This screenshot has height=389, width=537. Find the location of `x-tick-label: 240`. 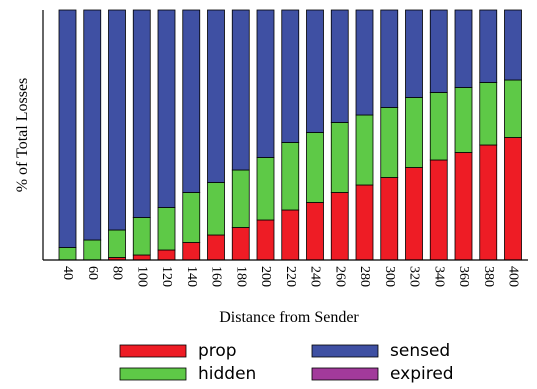

x-tick-label: 240 is located at coordinates (315, 276).